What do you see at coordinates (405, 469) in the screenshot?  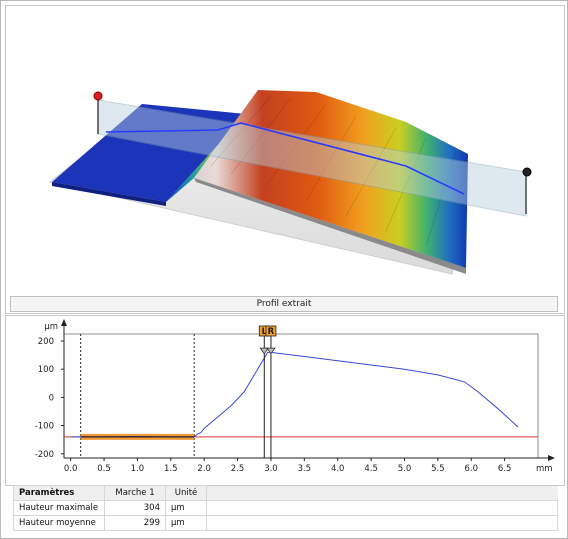 I see `x-tick-label: 5.0` at bounding box center [405, 469].